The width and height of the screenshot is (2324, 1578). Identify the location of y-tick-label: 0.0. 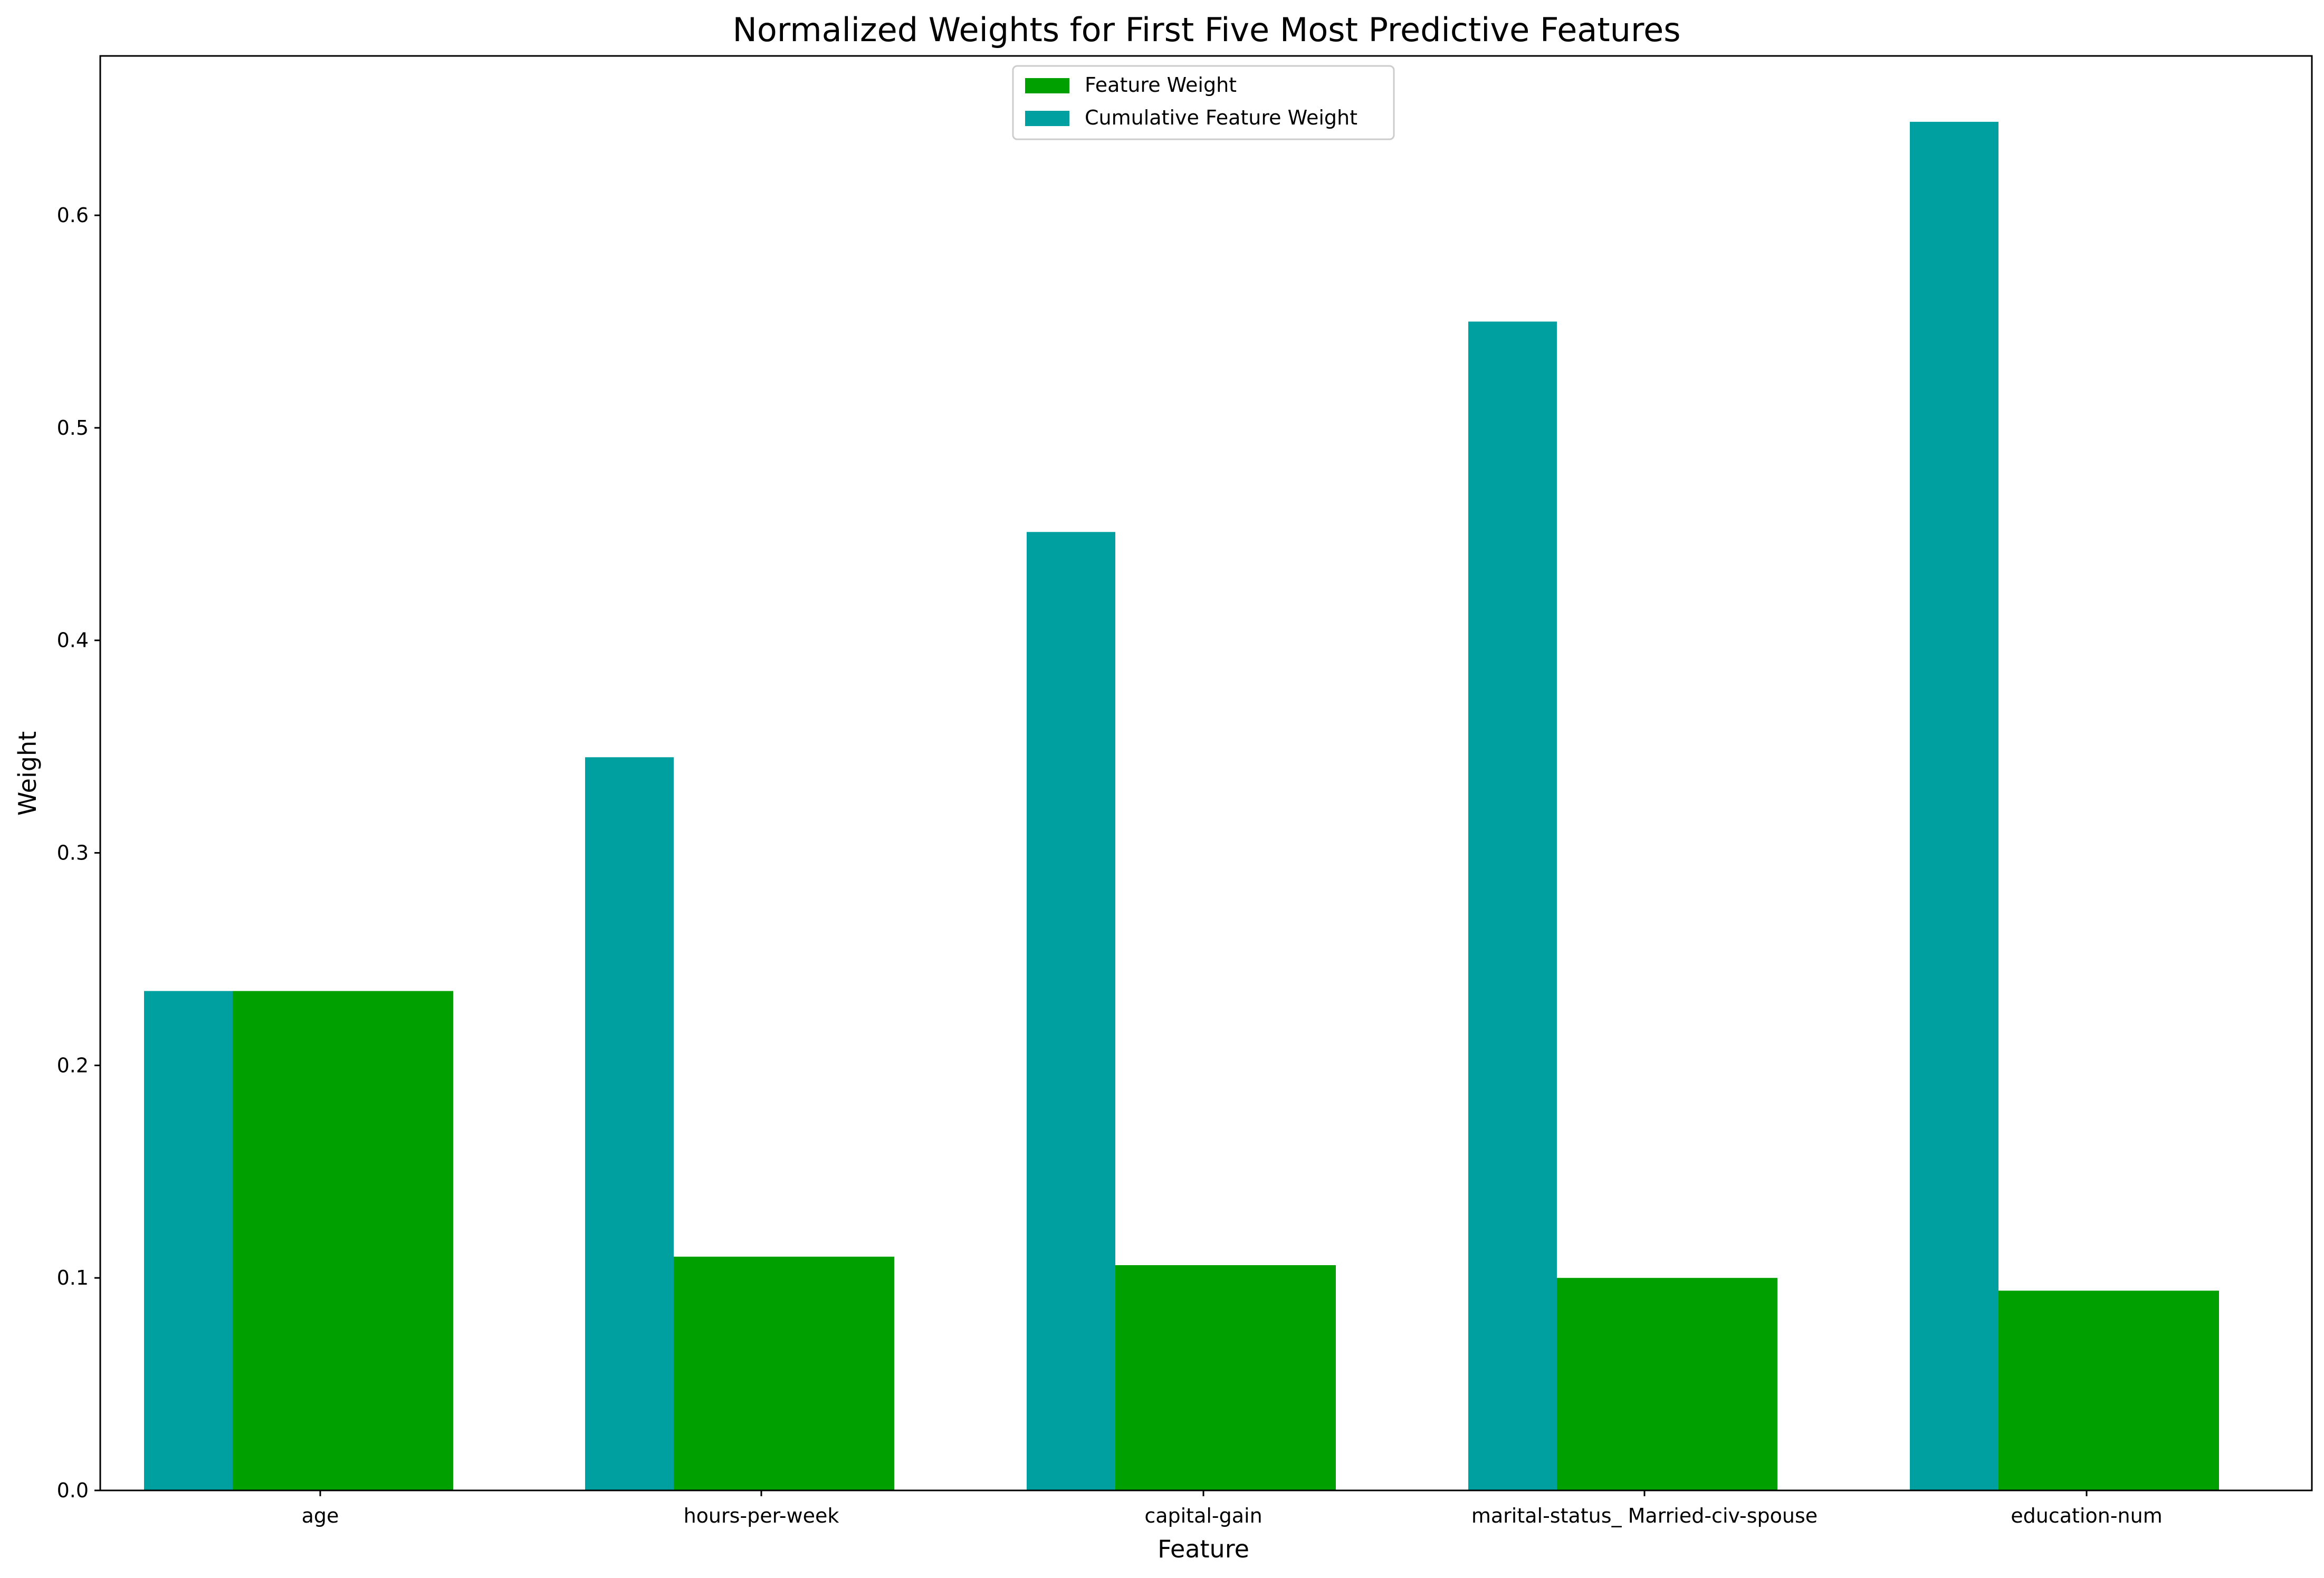
(73, 1490).